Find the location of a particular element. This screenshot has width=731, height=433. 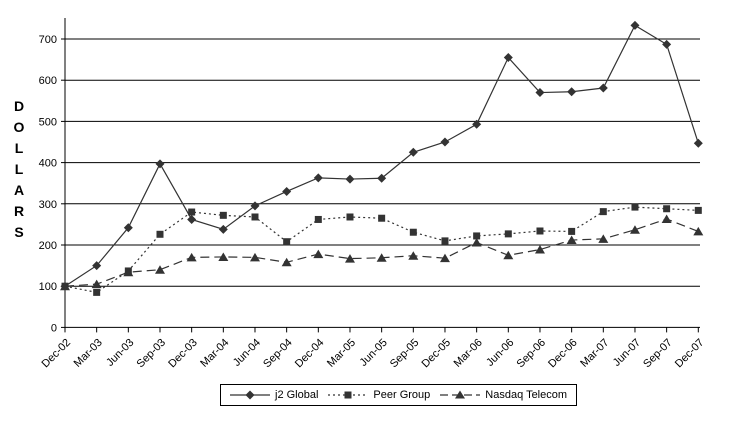

dotted-line-square-icon is located at coordinates (348, 395).